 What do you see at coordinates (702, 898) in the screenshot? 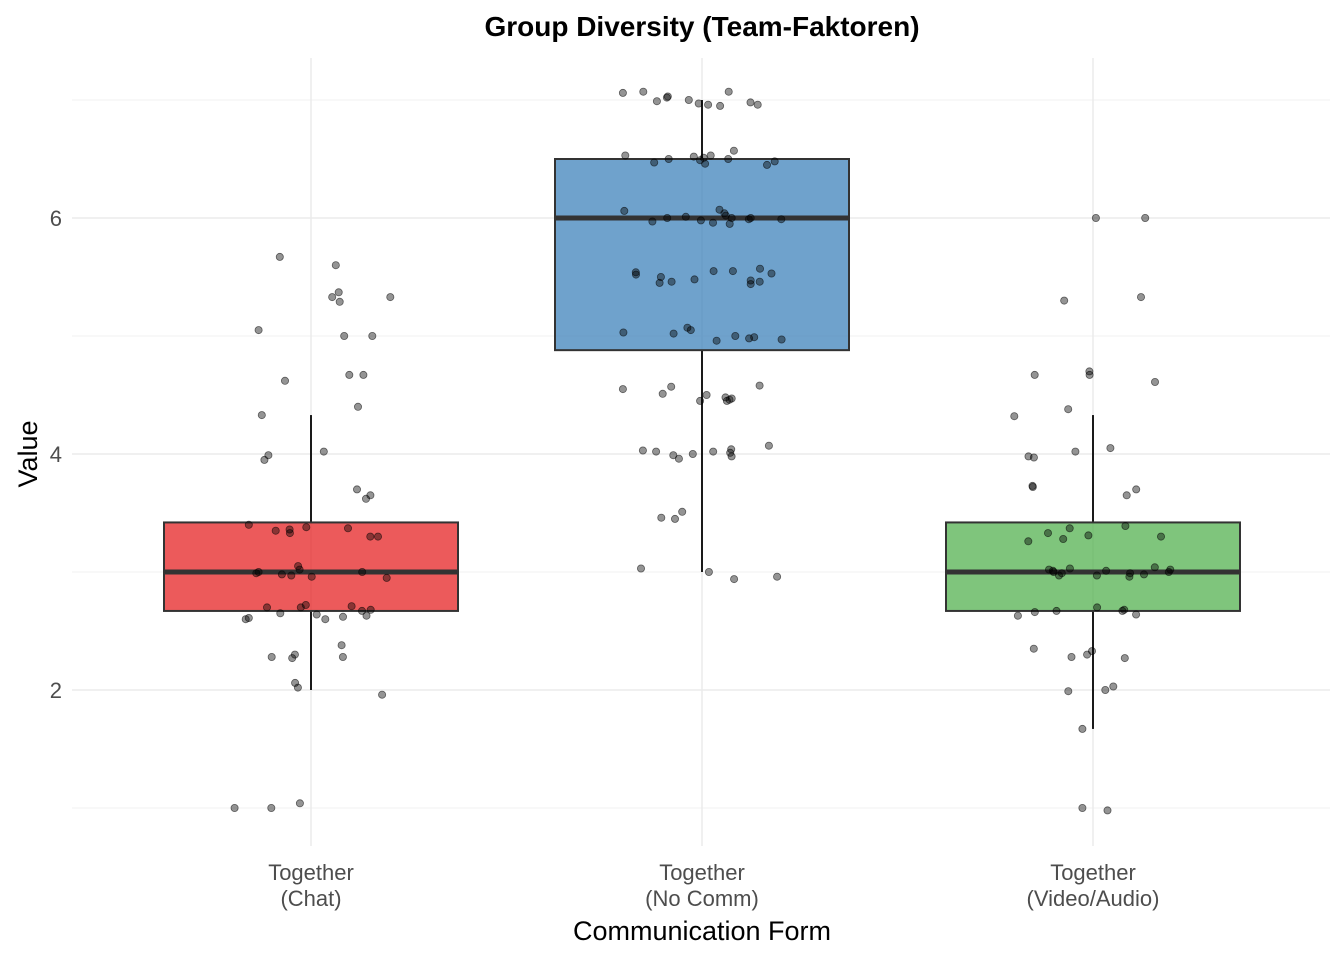
I see `x-tick-label: (No Comm)` at bounding box center [702, 898].